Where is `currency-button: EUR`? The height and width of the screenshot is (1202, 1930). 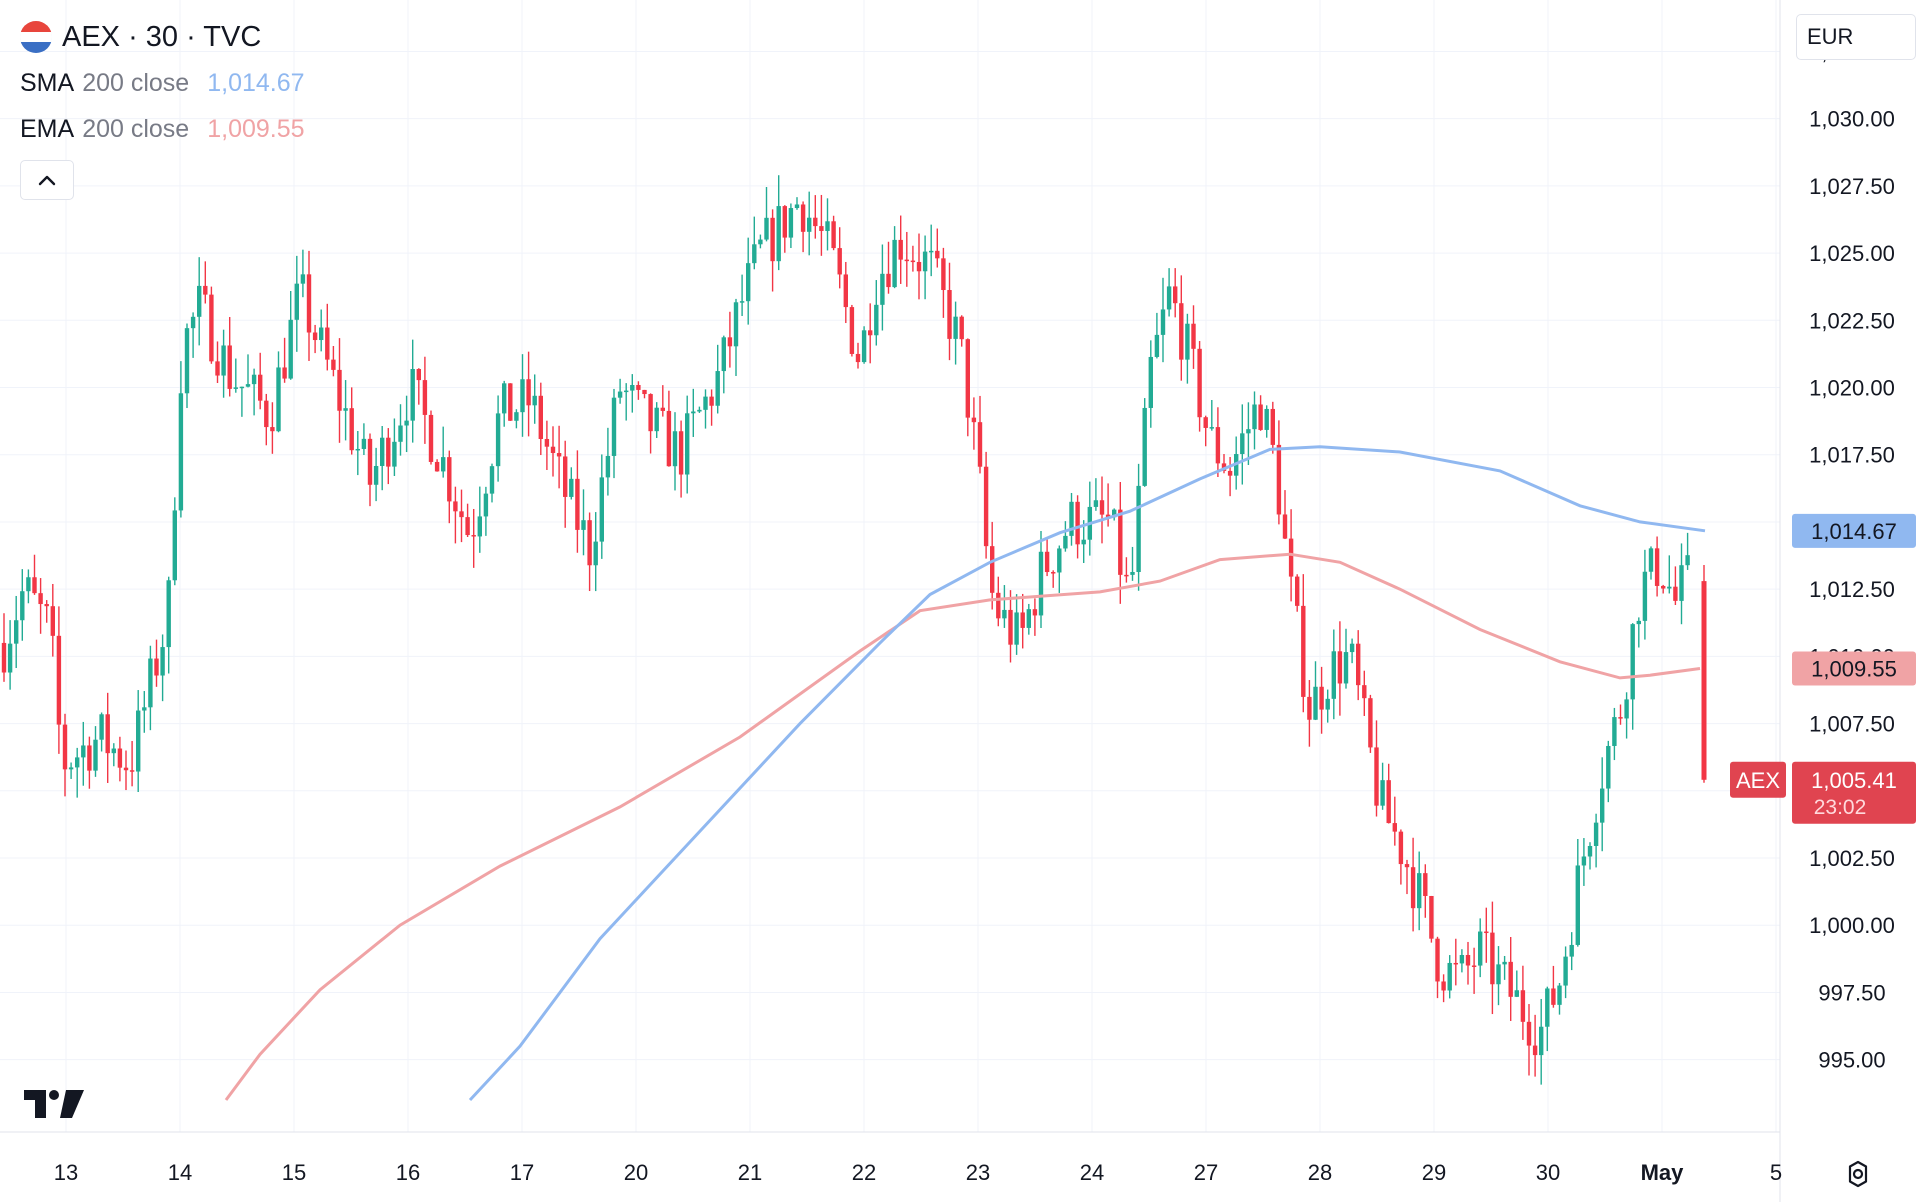
currency-button: EUR is located at coordinates (1856, 37).